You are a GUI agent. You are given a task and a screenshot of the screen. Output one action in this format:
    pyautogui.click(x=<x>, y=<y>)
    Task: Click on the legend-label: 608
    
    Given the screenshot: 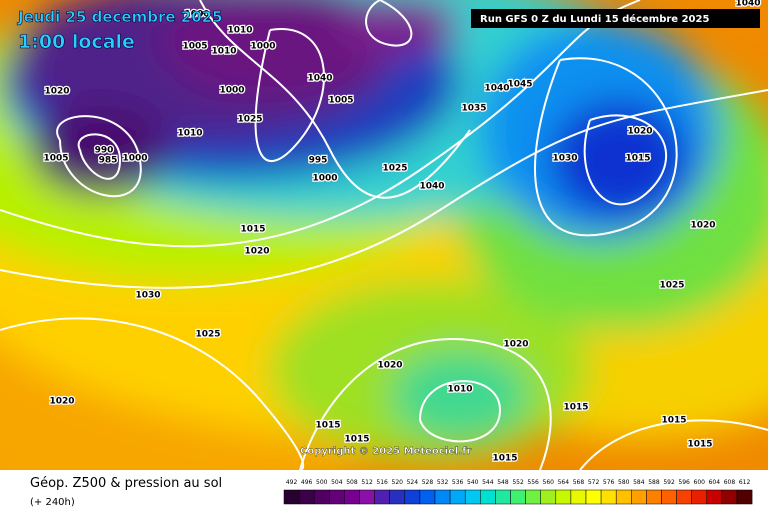 What is the action you would take?
    pyautogui.click(x=730, y=482)
    